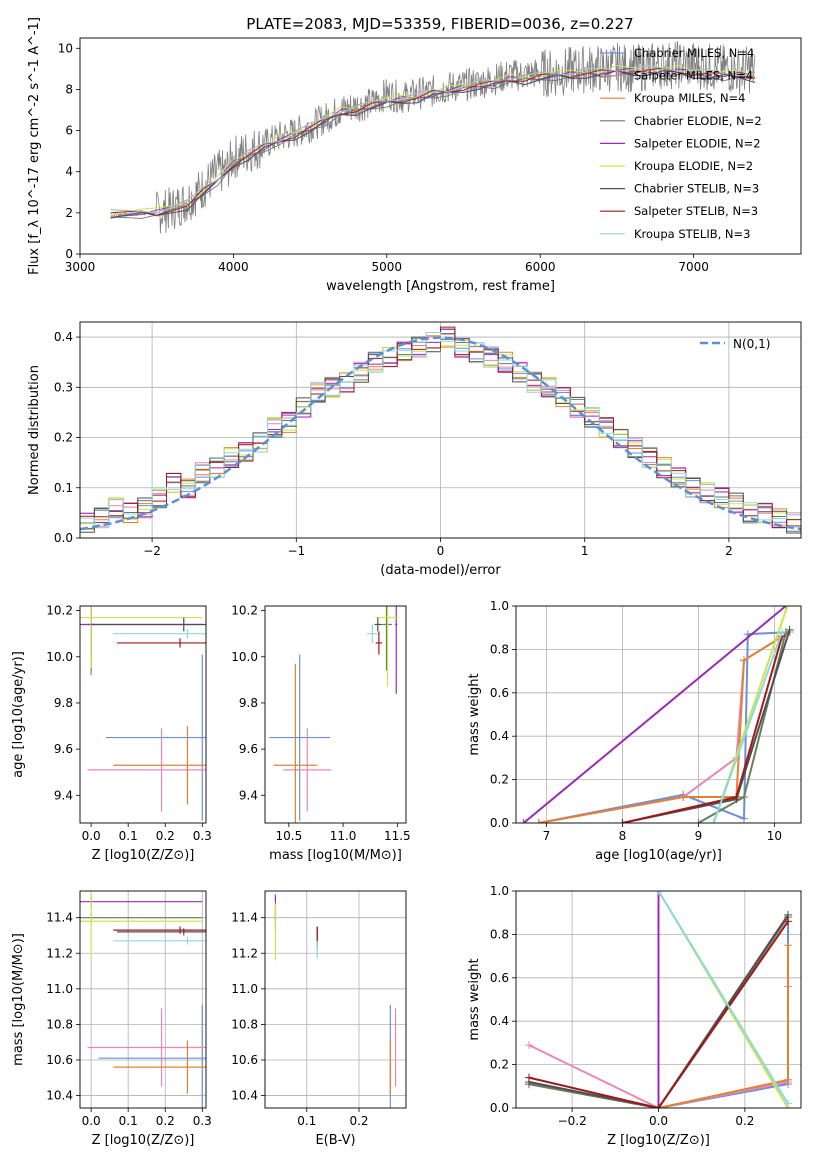  What do you see at coordinates (751, 344) in the screenshot?
I see `legend-label: N(0,1)` at bounding box center [751, 344].